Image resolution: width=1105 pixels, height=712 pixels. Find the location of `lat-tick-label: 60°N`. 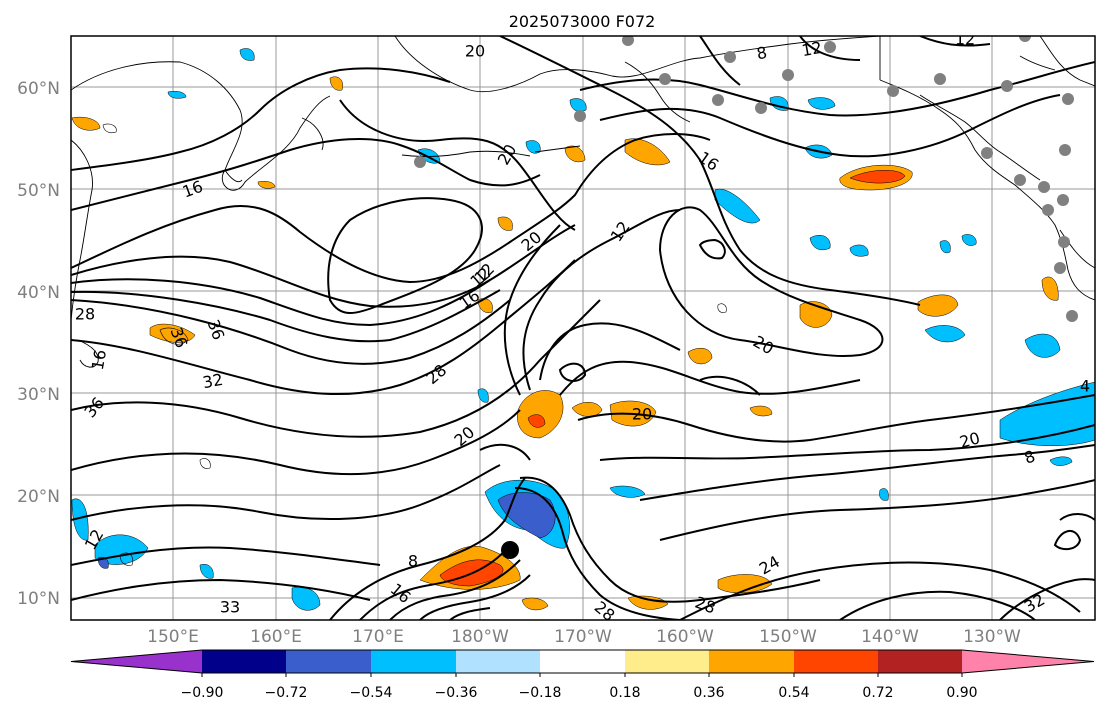

lat-tick-label: 60°N is located at coordinates (38, 89).